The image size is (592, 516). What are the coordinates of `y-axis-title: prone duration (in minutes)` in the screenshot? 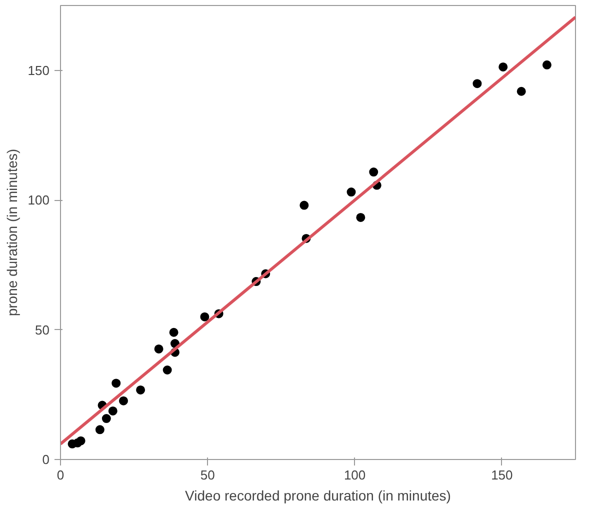 It's located at (12, 232).